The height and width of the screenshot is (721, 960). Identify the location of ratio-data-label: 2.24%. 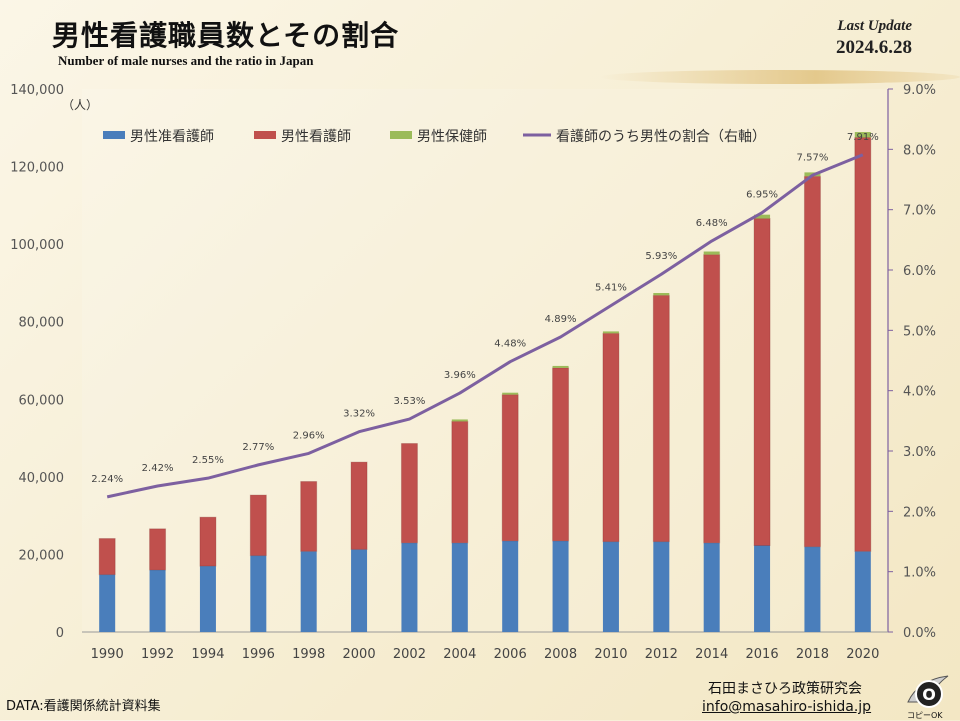
(107, 479).